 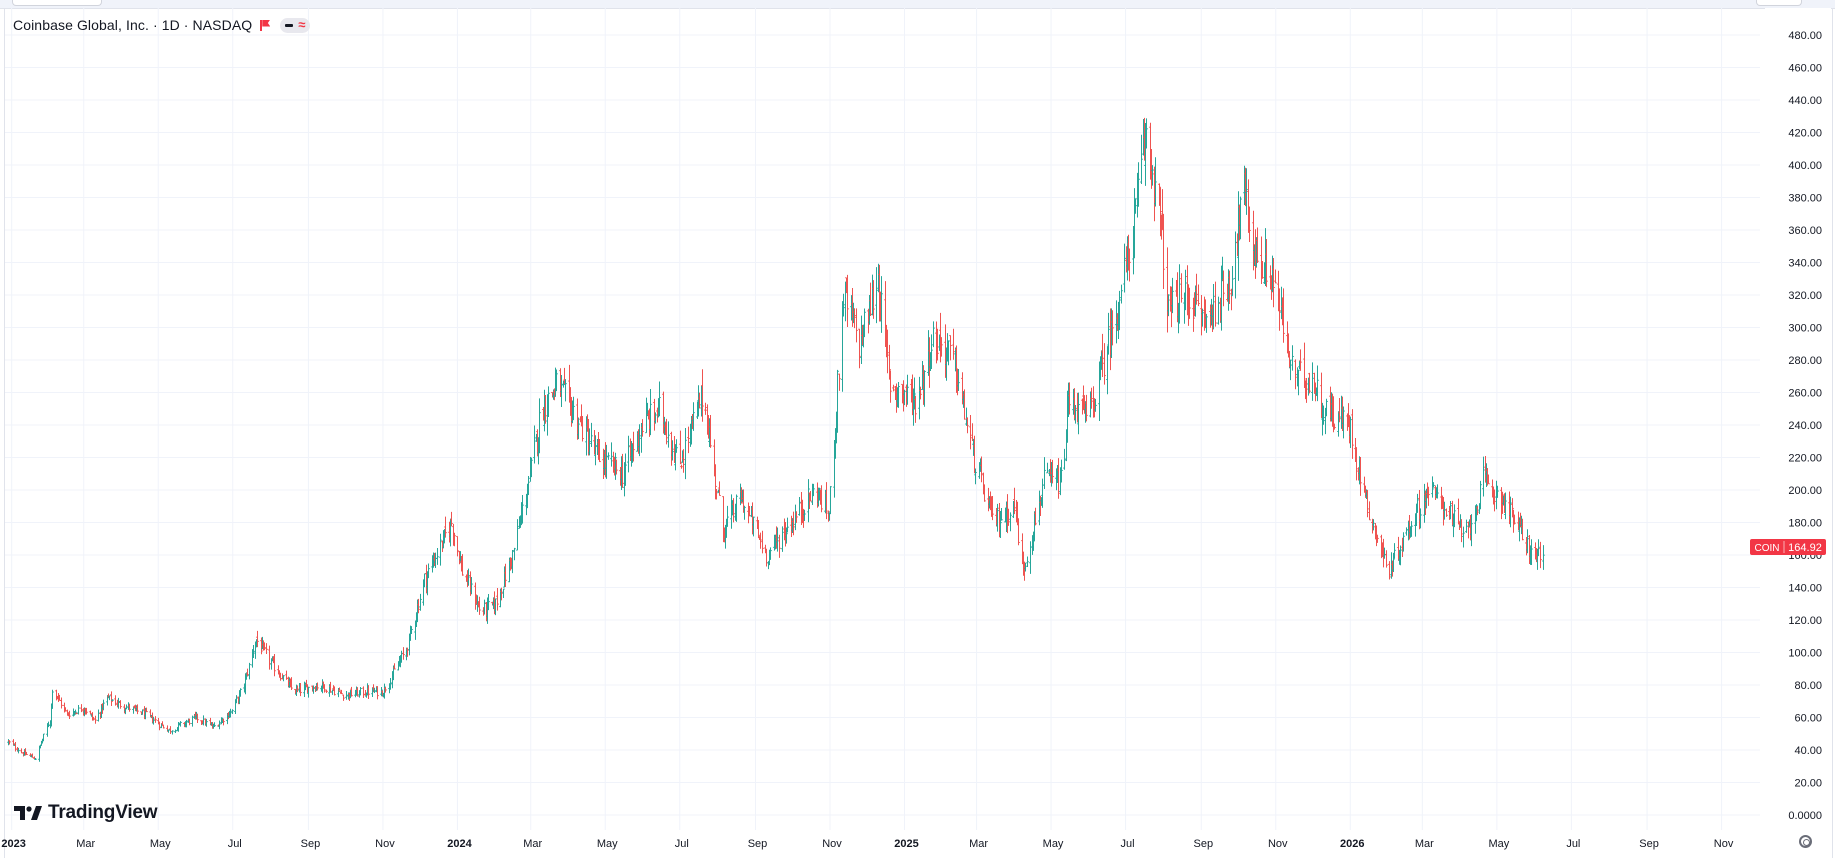 I want to click on tradingview-logo-icon, so click(x=28, y=813).